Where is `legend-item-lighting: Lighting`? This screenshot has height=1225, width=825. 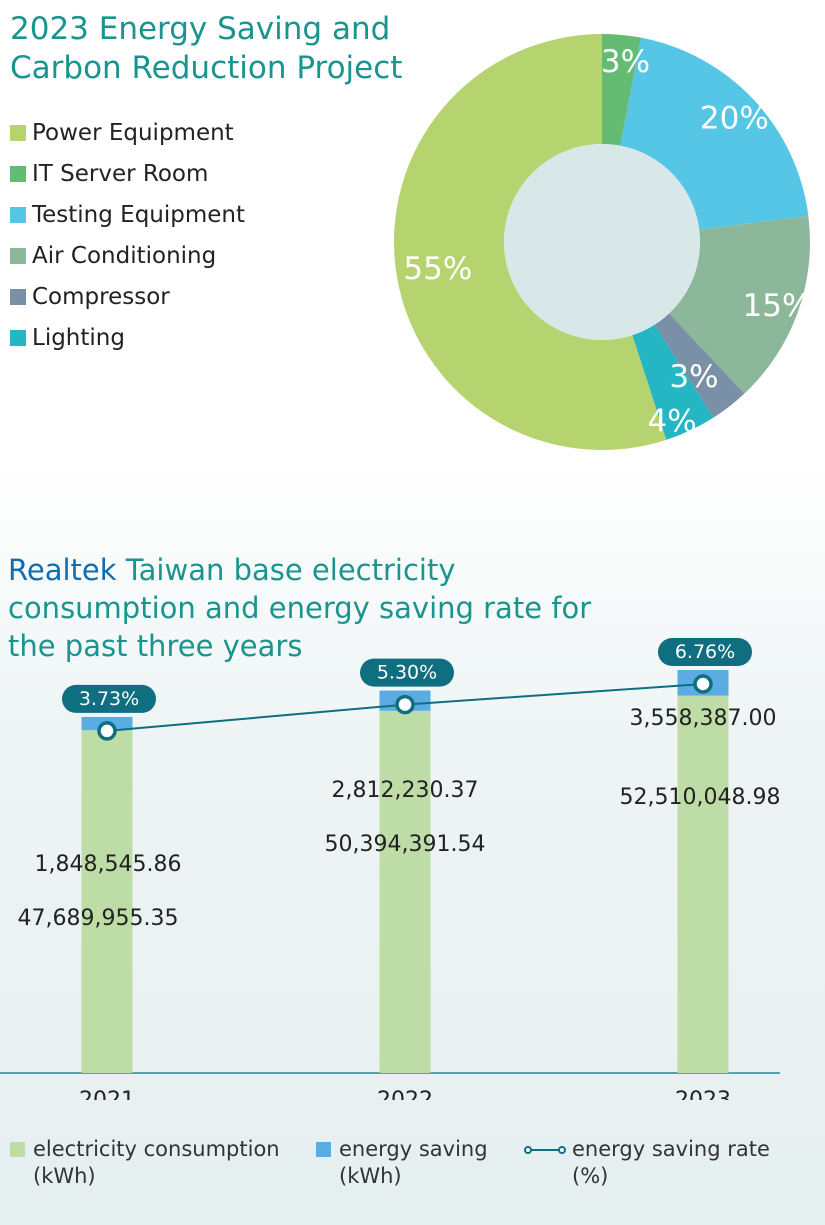
legend-item-lighting: Lighting is located at coordinates (127, 337).